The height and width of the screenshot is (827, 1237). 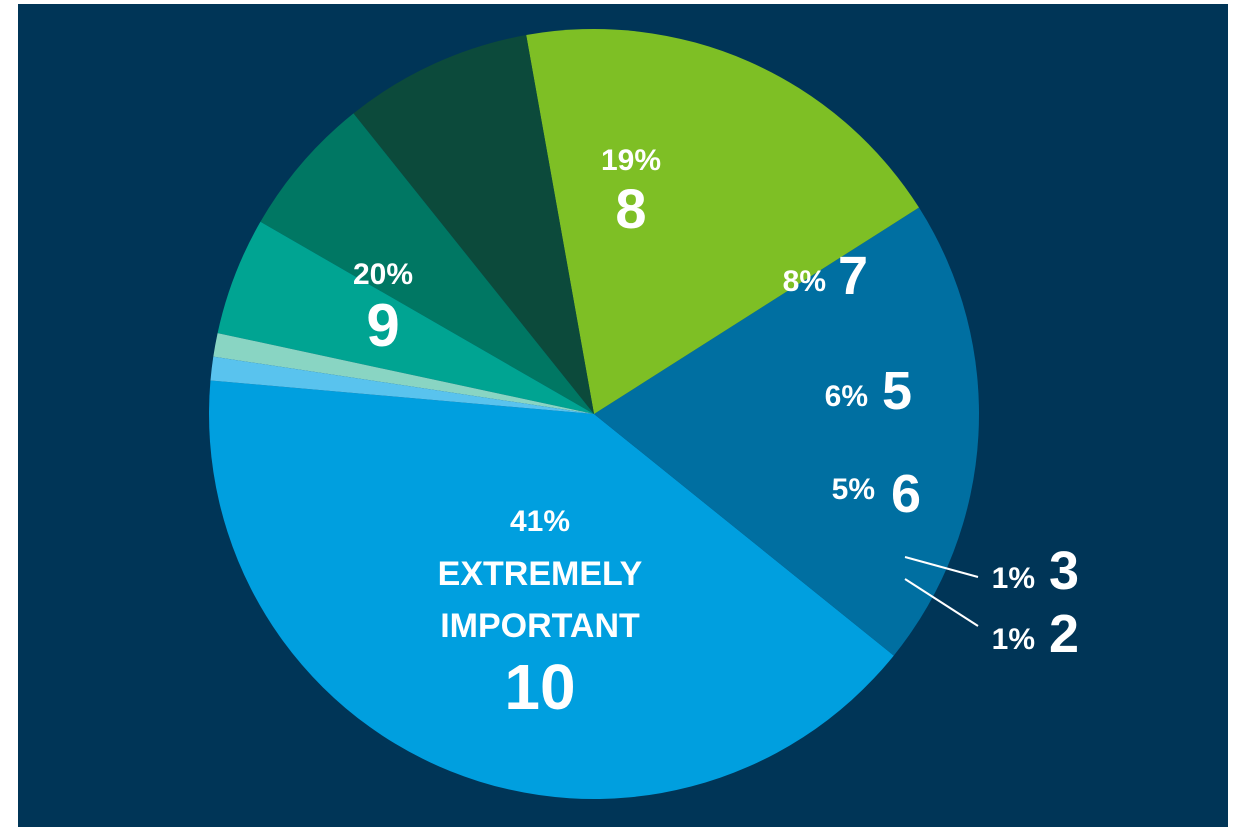 I want to click on category-label-10: 10, so click(x=539, y=687).